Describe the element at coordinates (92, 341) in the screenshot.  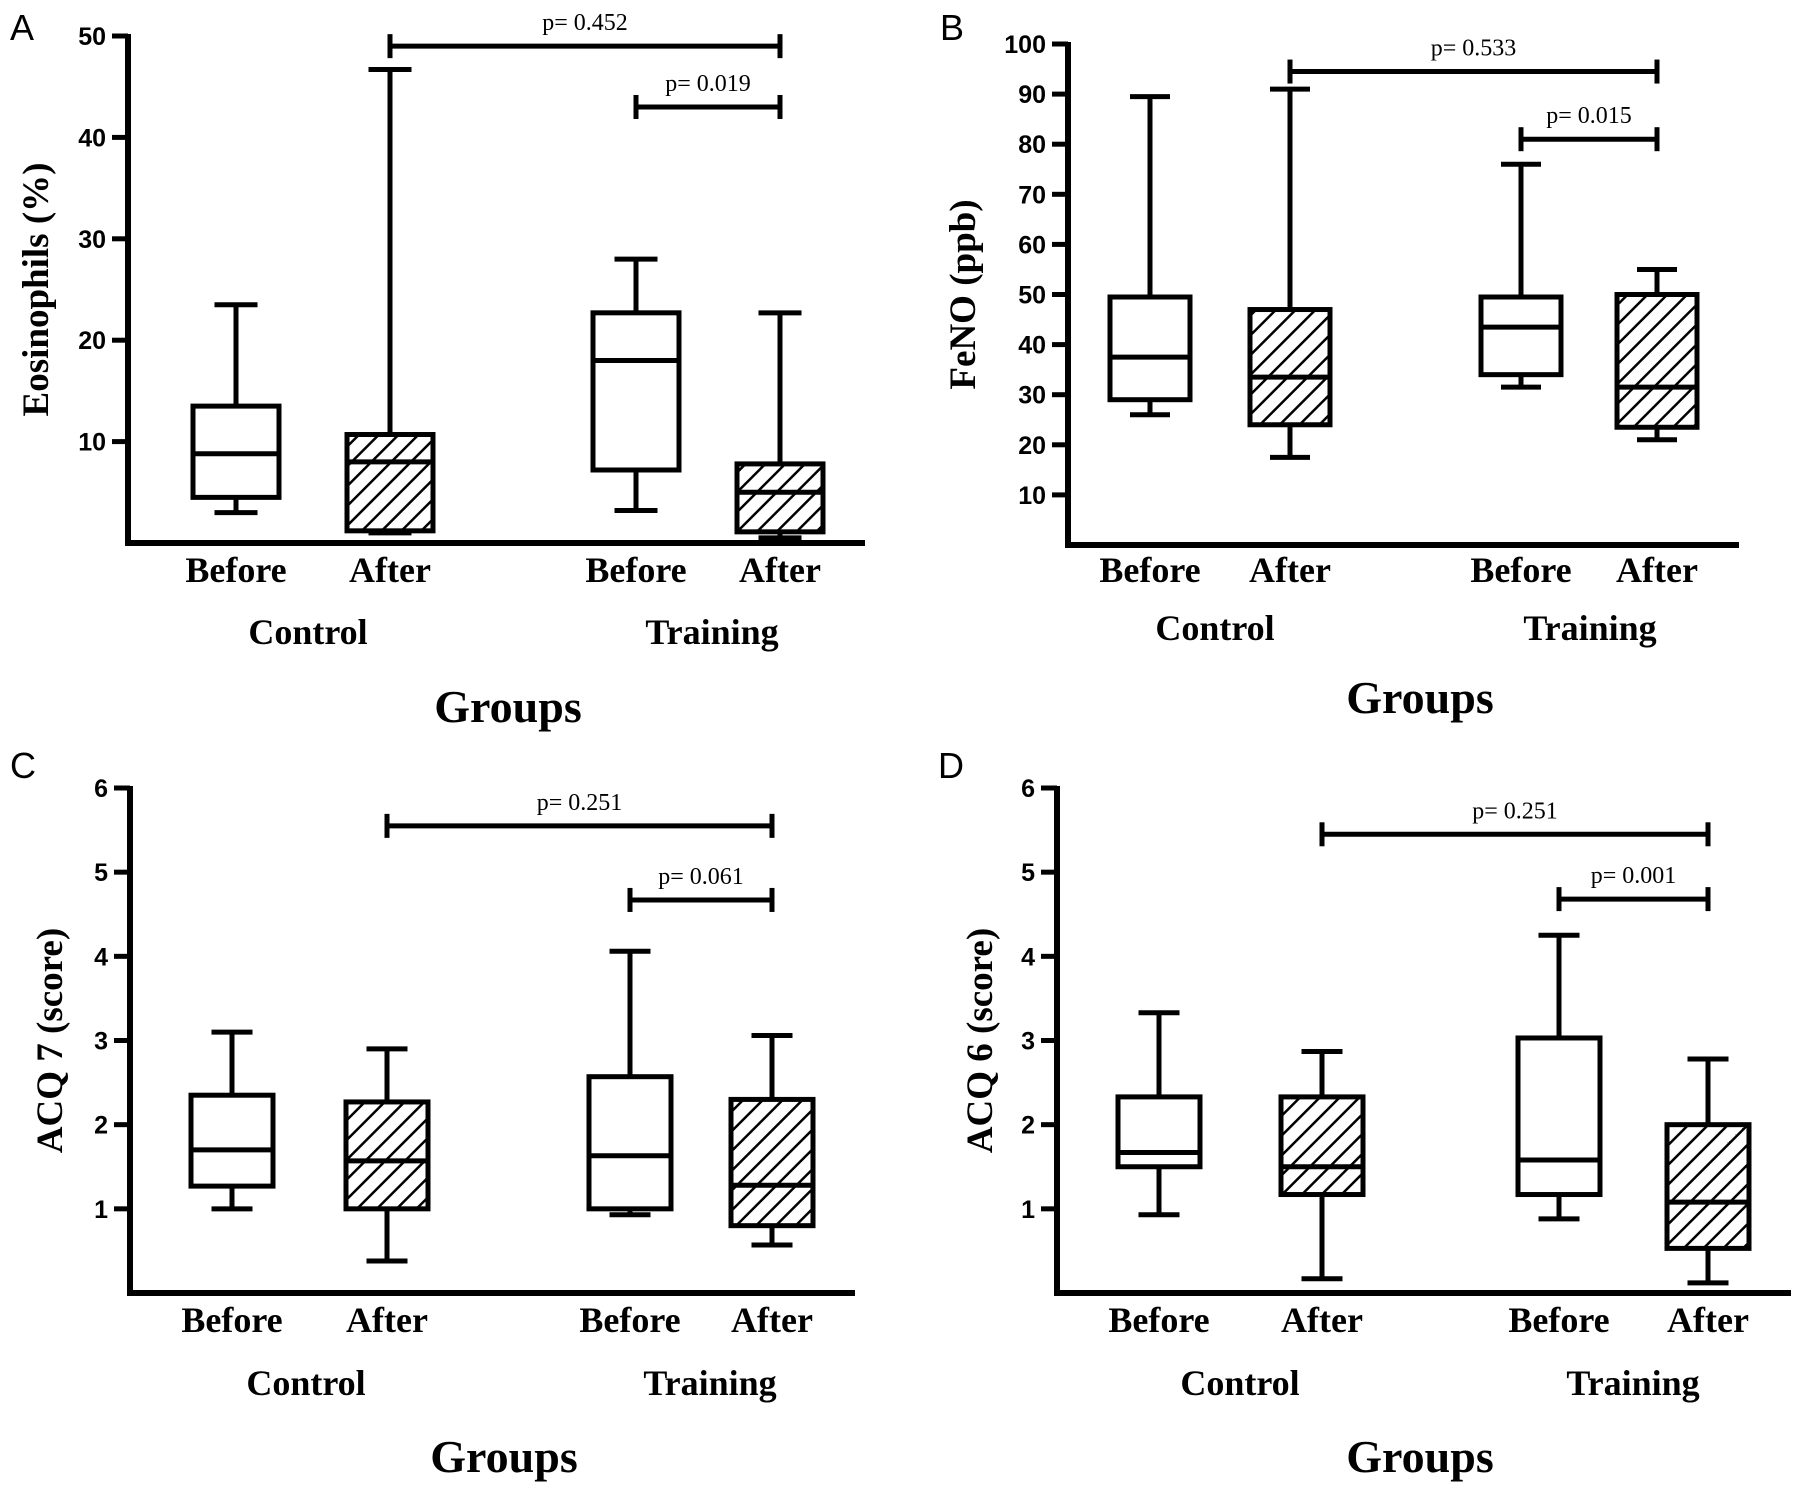
I see `y-tick-label-a: 20` at that location.